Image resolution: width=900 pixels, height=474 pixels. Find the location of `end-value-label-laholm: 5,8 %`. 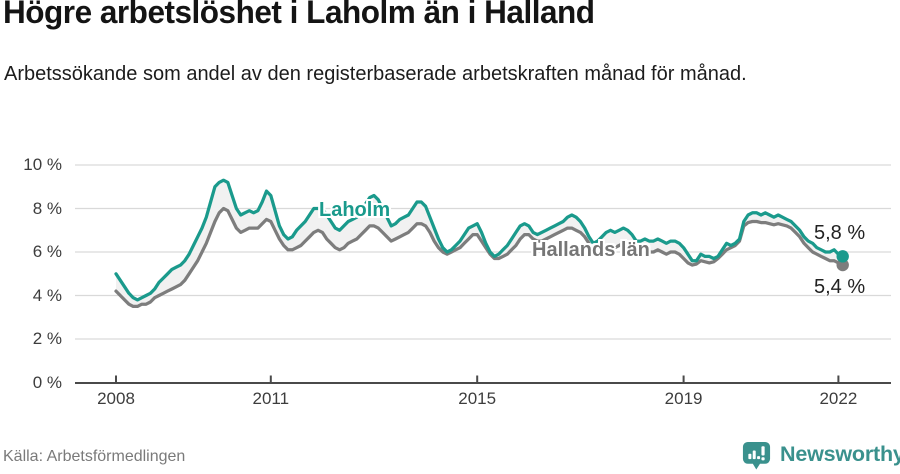

end-value-label-laholm: 5,8 % is located at coordinates (840, 233).